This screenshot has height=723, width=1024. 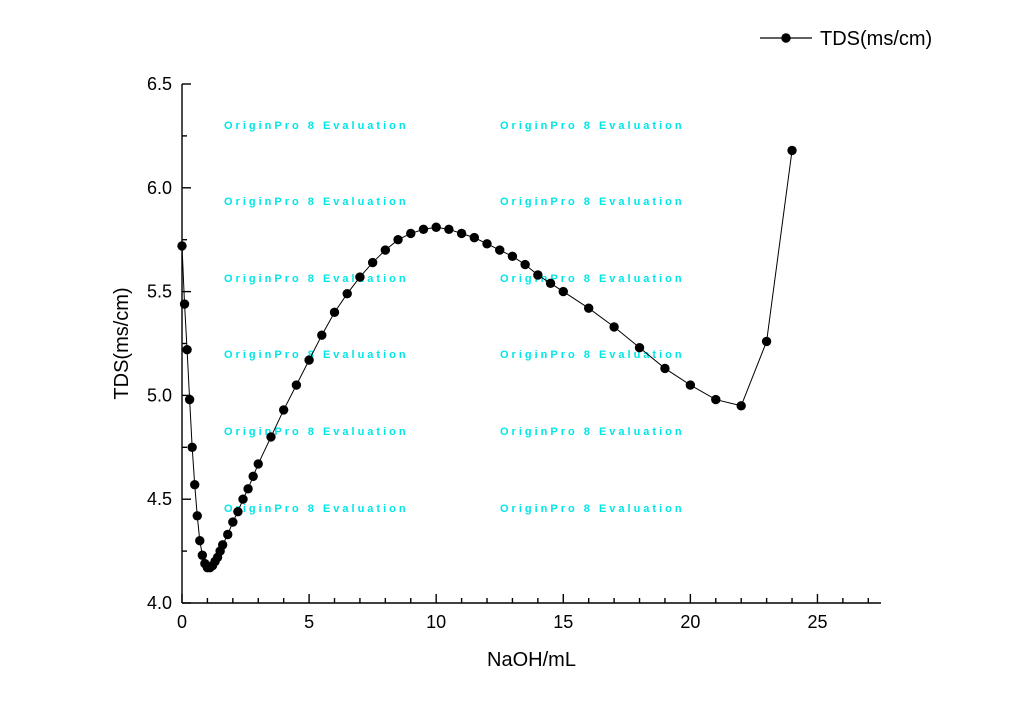 What do you see at coordinates (563, 622) in the screenshot?
I see `x-tick-label: 15` at bounding box center [563, 622].